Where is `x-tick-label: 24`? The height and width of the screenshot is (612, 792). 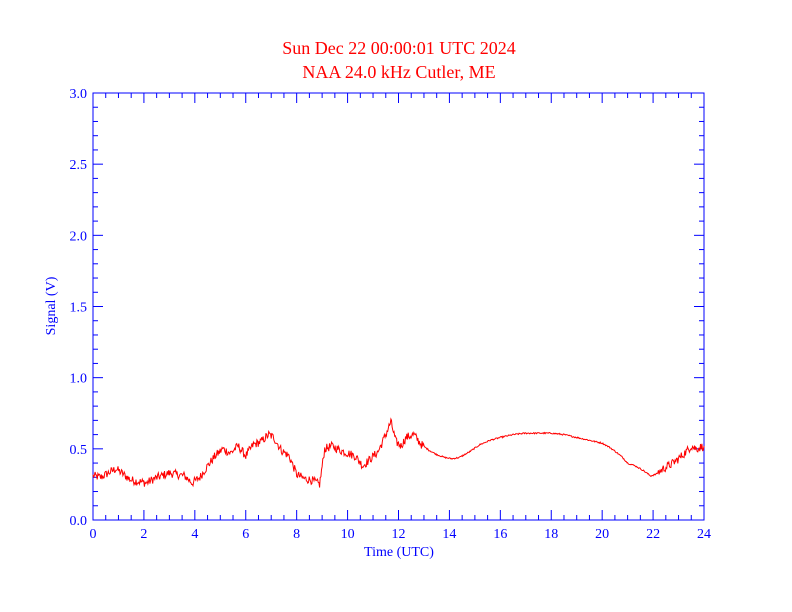
x-tick-label: 24 is located at coordinates (704, 534).